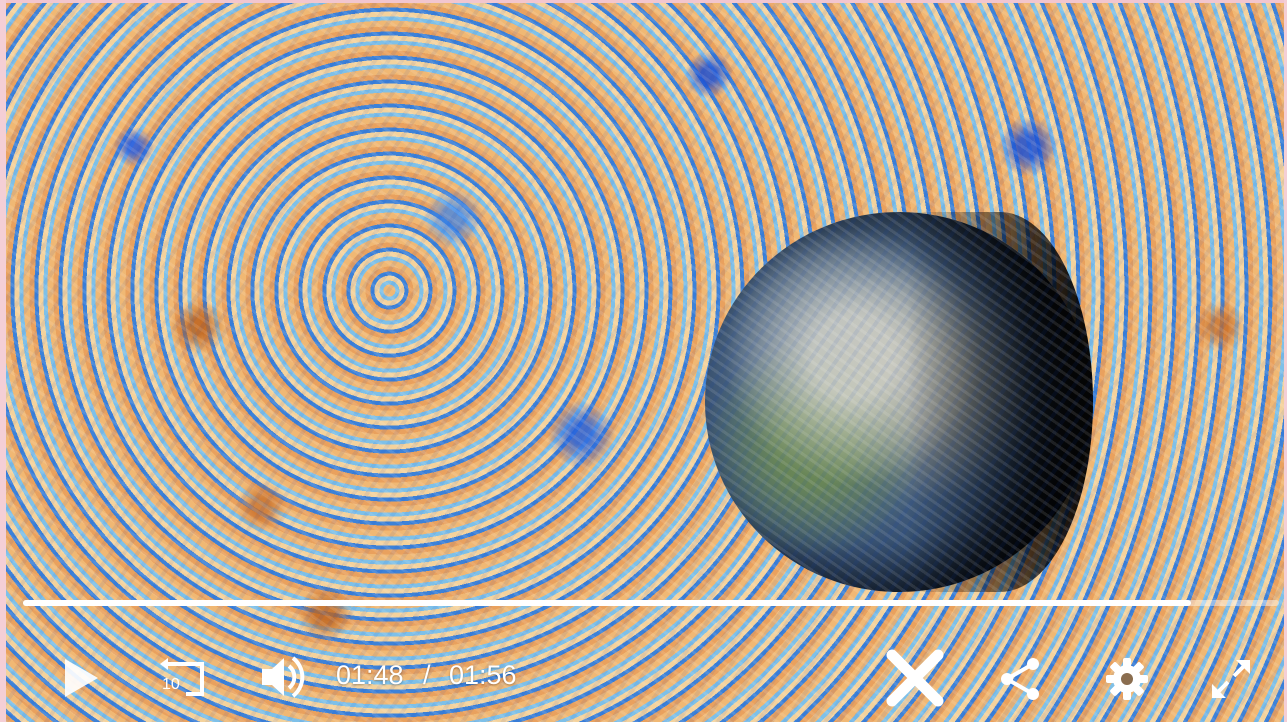 The width and height of the screenshot is (1287, 722). What do you see at coordinates (171, 684) in the screenshot?
I see `rewind-seconds-label: 10` at bounding box center [171, 684].